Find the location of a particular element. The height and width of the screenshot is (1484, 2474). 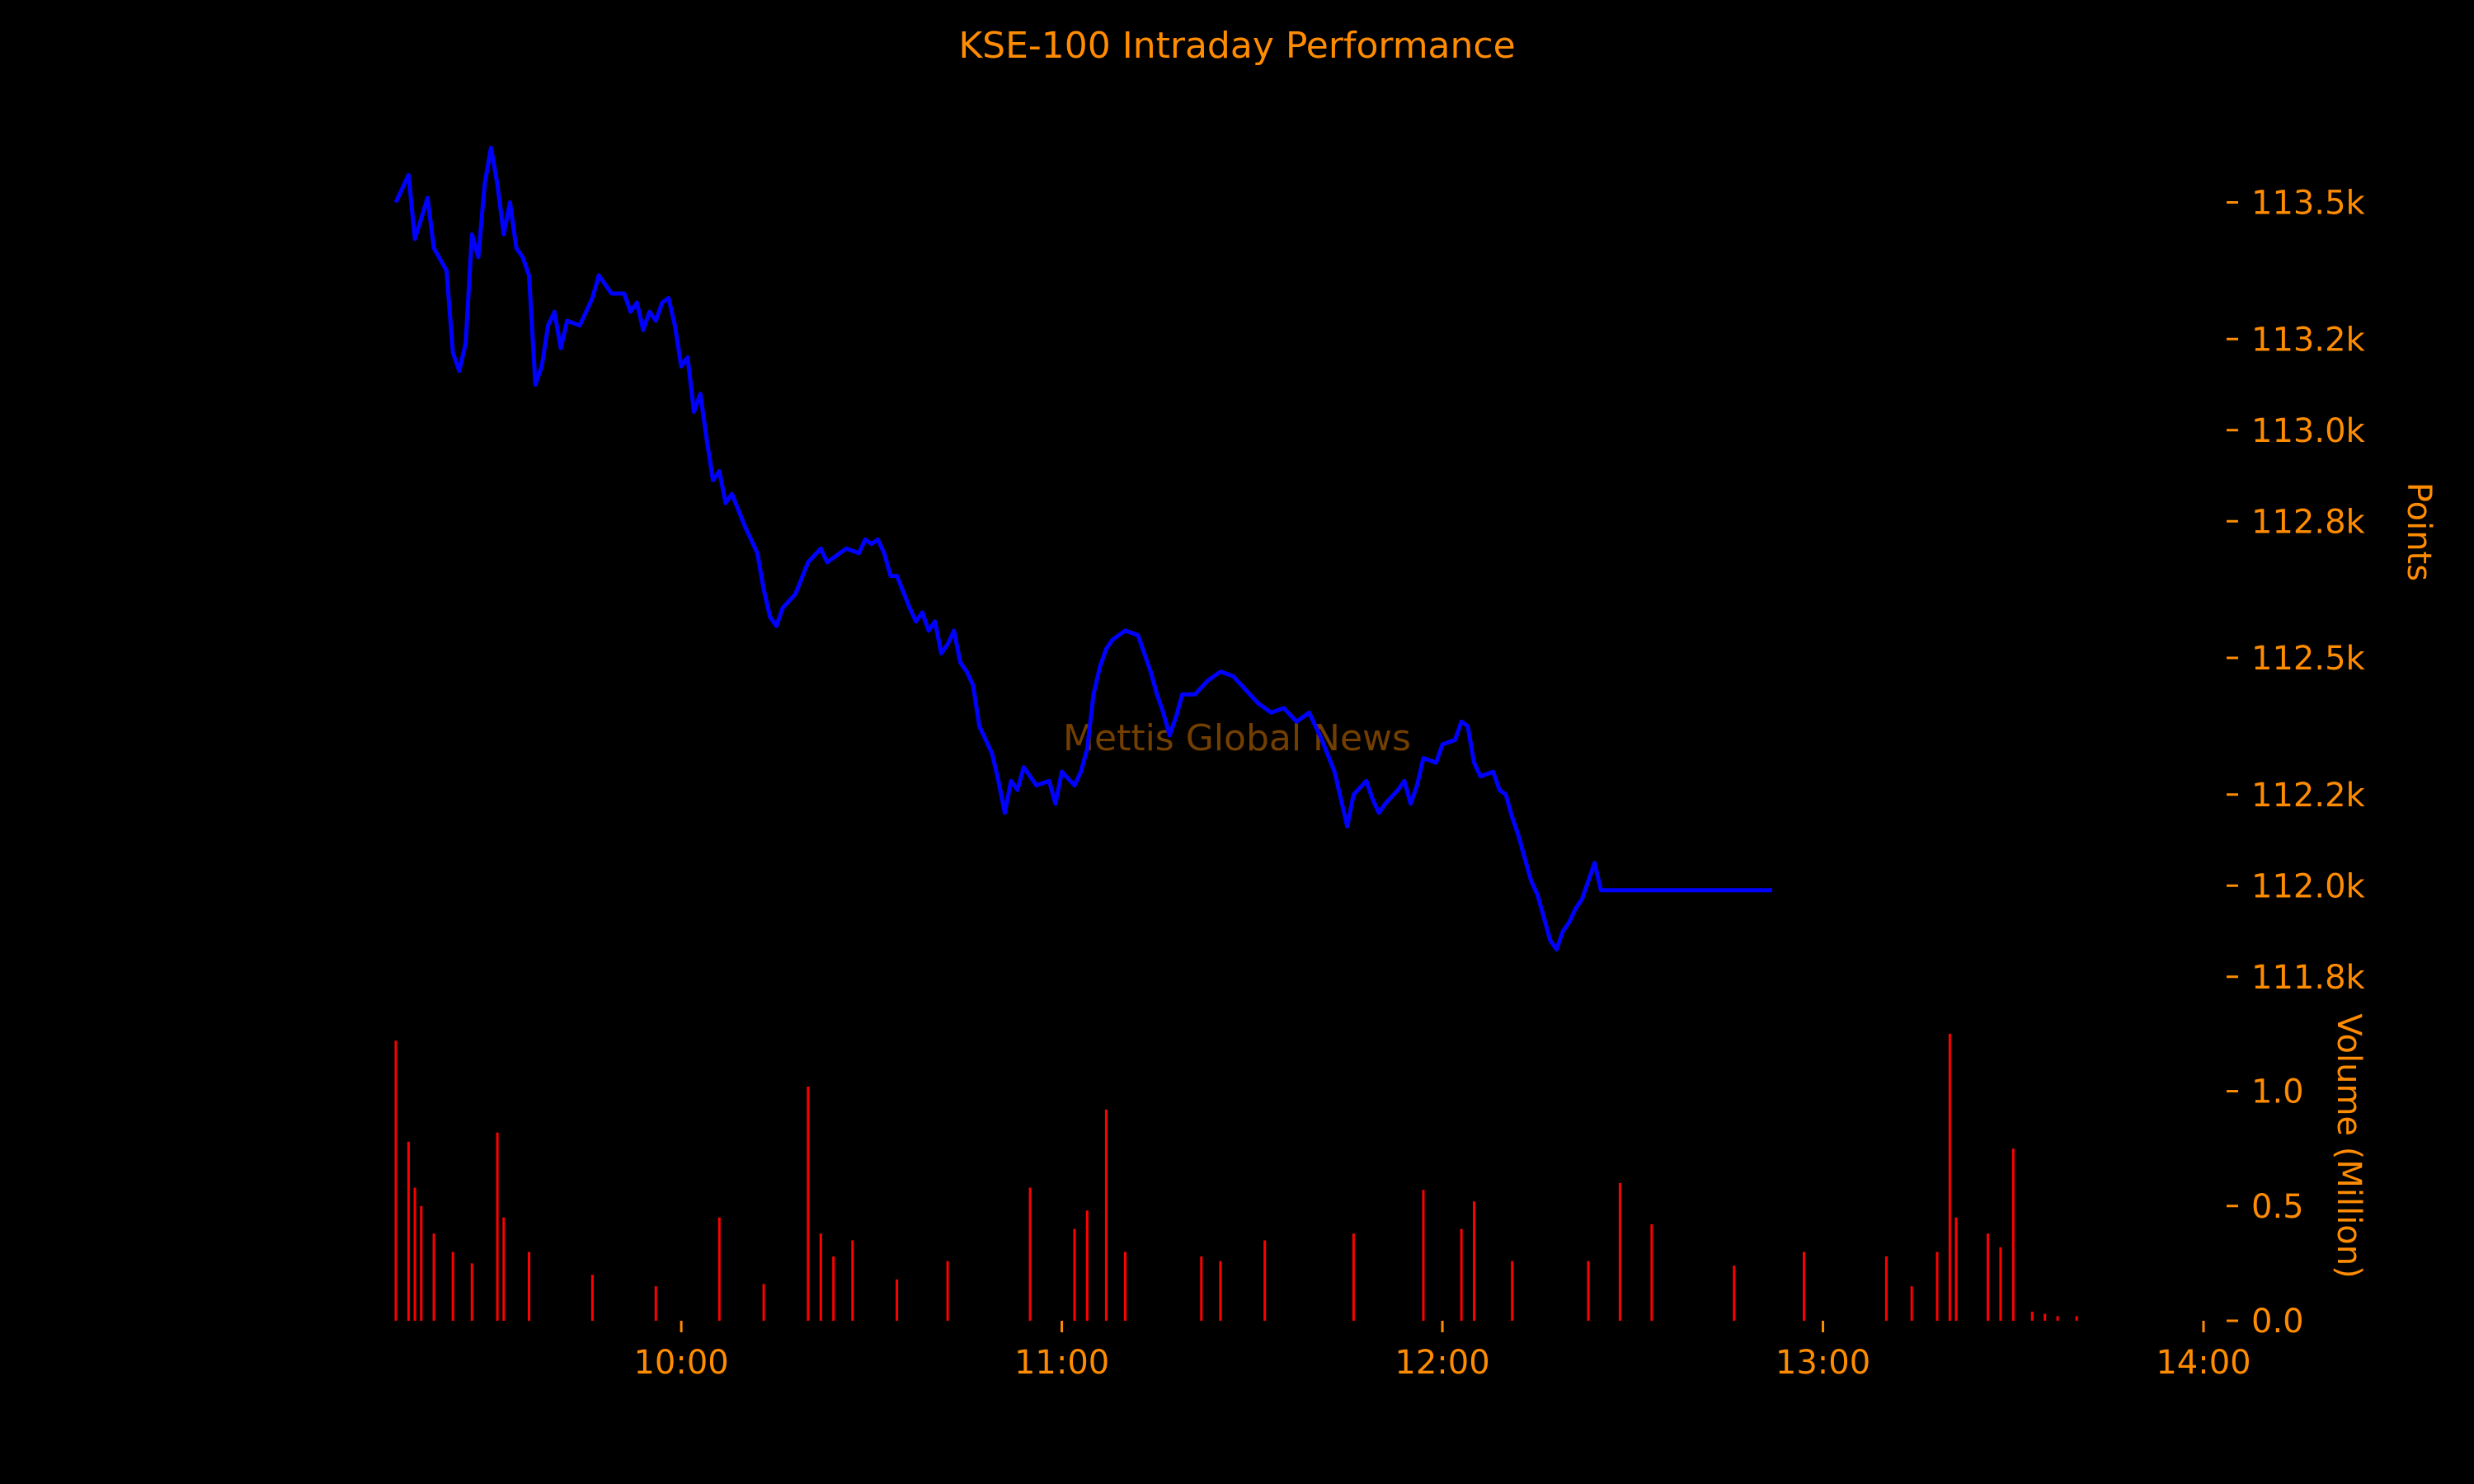

price-tick-label: 112.0k is located at coordinates (2308, 886).